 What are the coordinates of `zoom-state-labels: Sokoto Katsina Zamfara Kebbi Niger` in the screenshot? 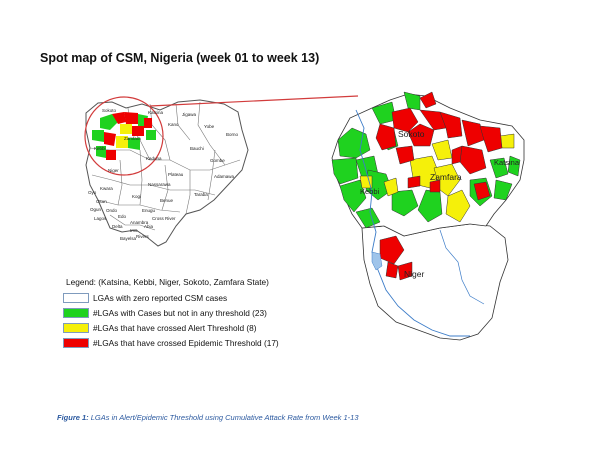 It's located at (440, 204).